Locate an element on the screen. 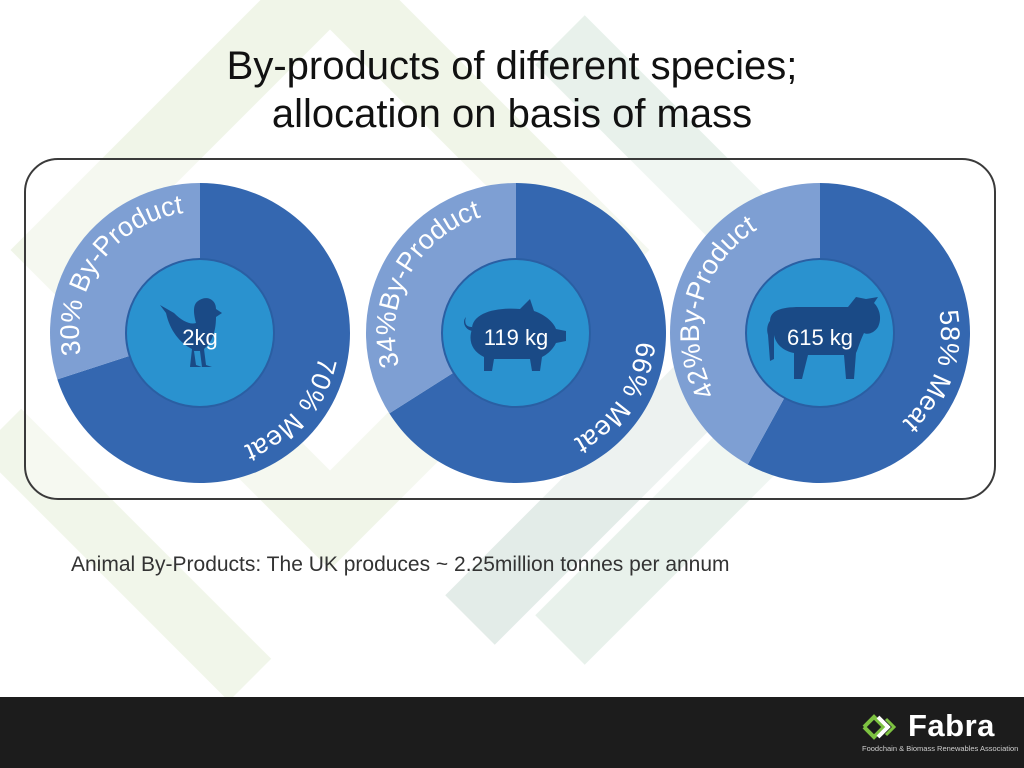 Image resolution: width=1024 pixels, height=768 pixels. pig-icon is located at coordinates (515, 335).